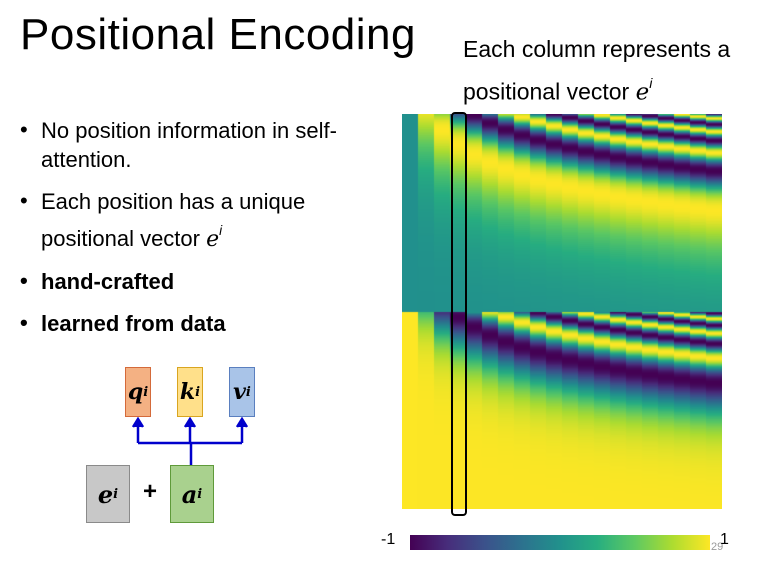  I want to click on caption-sup: i, so click(651, 84).